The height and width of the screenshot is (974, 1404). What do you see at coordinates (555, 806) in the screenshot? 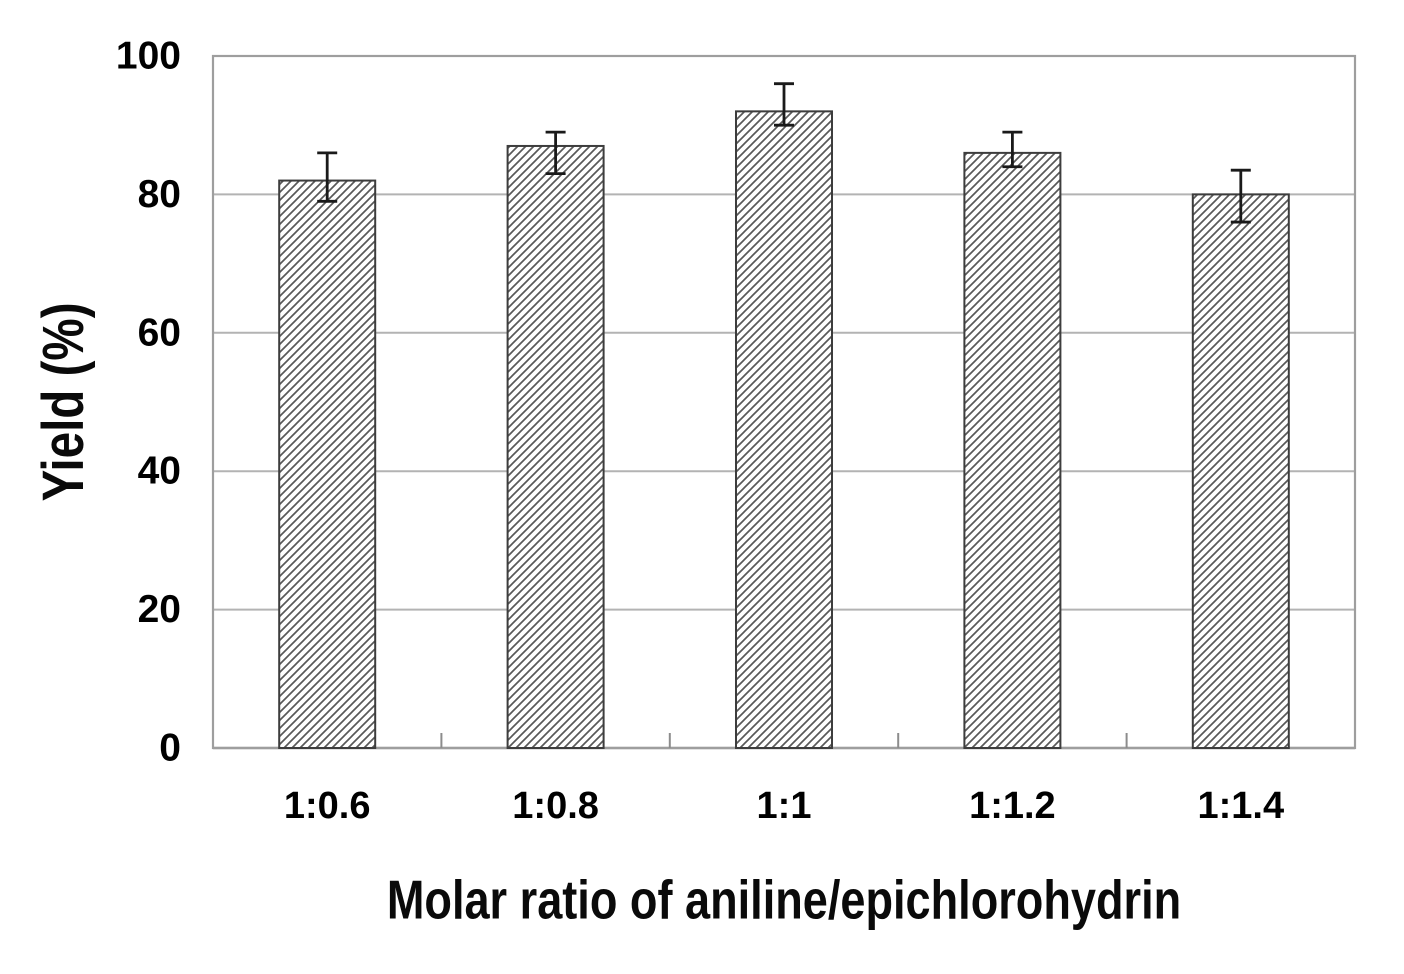
I see `x-tick-label-1:0.8: 1:0.8` at bounding box center [555, 806].